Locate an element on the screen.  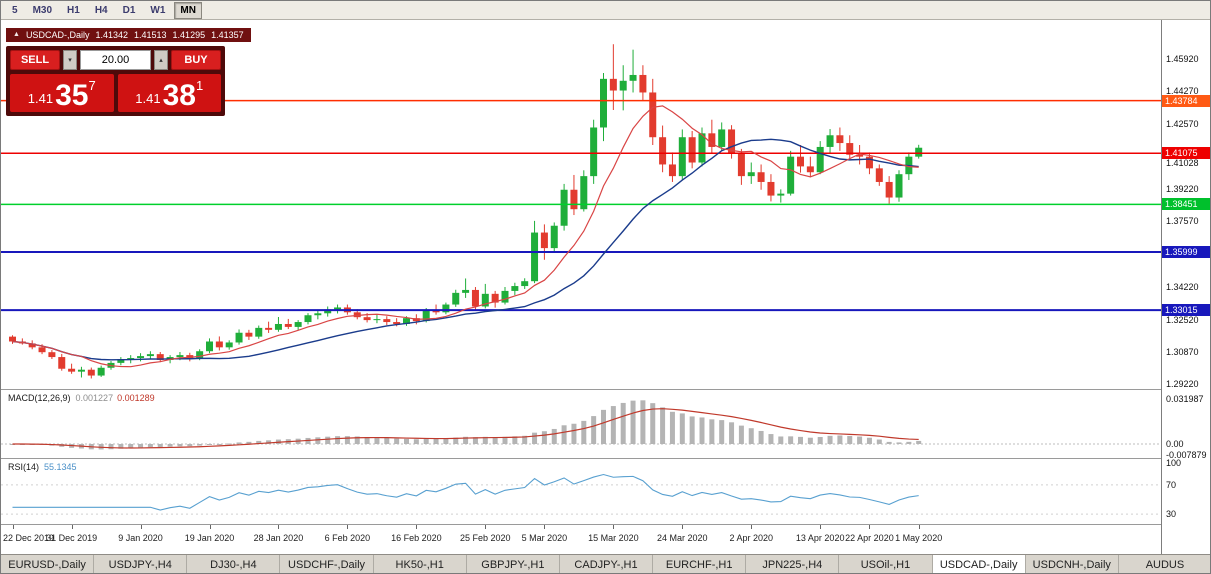
date-label: 24 Mar 2020 is located at coordinates (682, 538).